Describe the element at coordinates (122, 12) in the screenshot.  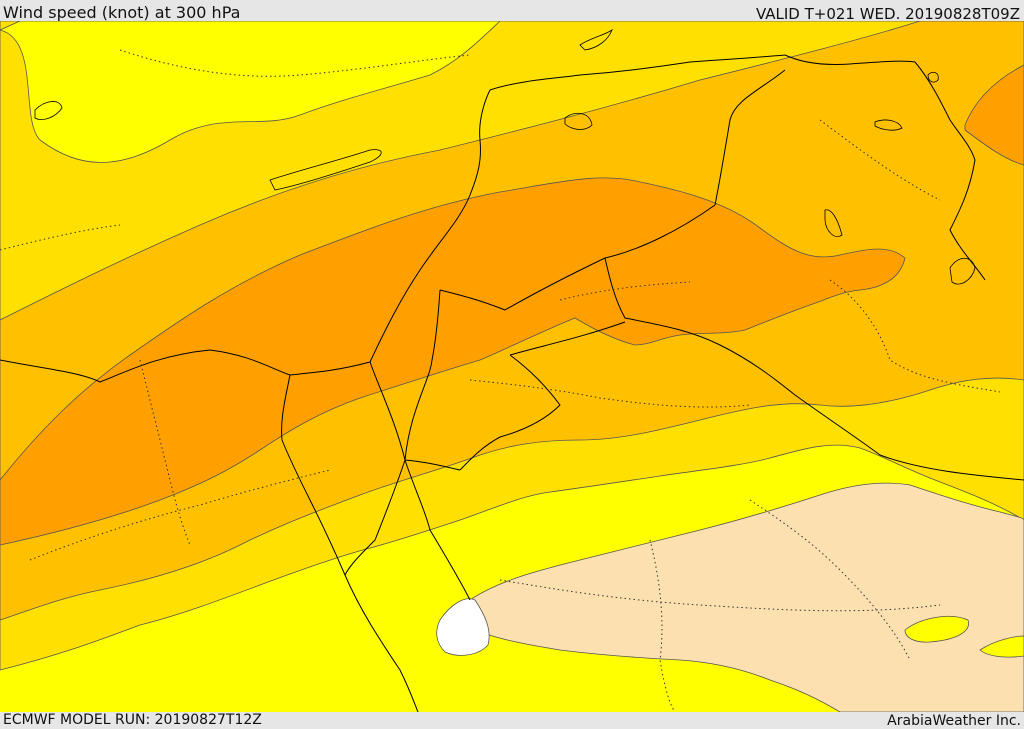
I see `map-title: Wind speed (knot) at 300 hPa` at that location.